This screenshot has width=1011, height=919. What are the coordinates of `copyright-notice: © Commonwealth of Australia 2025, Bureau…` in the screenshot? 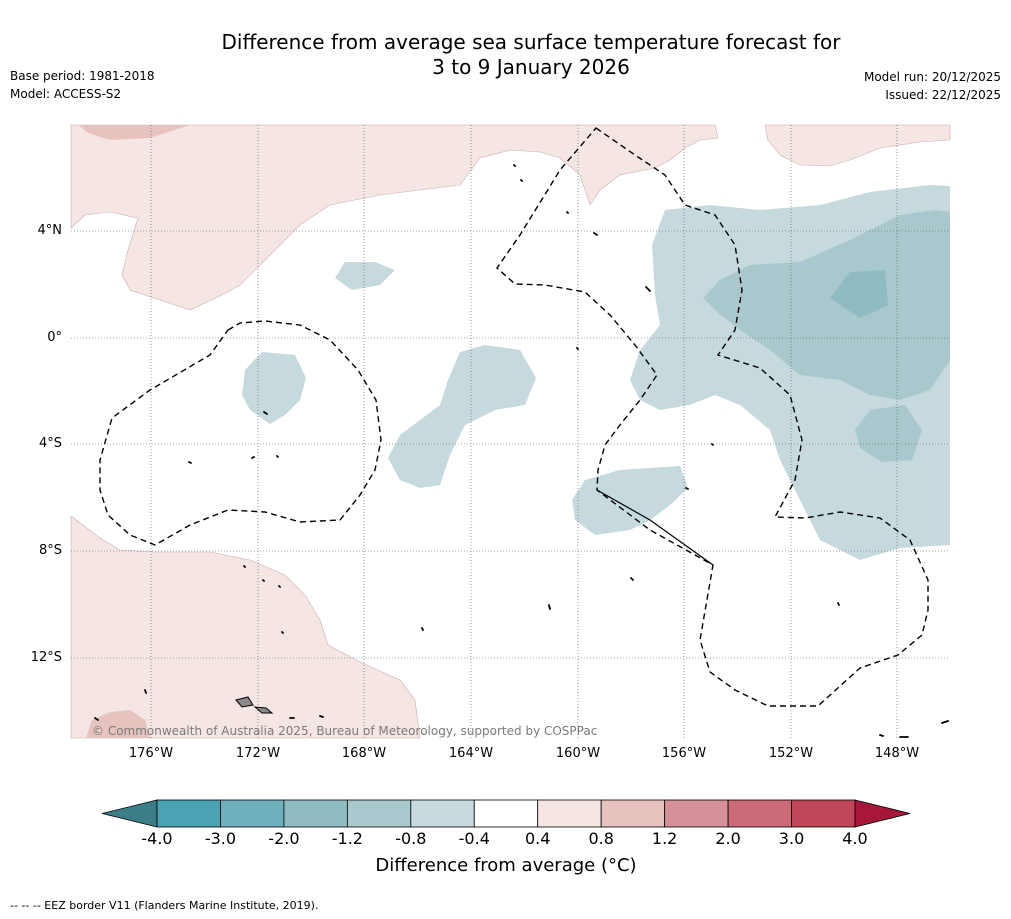 It's located at (345, 731).